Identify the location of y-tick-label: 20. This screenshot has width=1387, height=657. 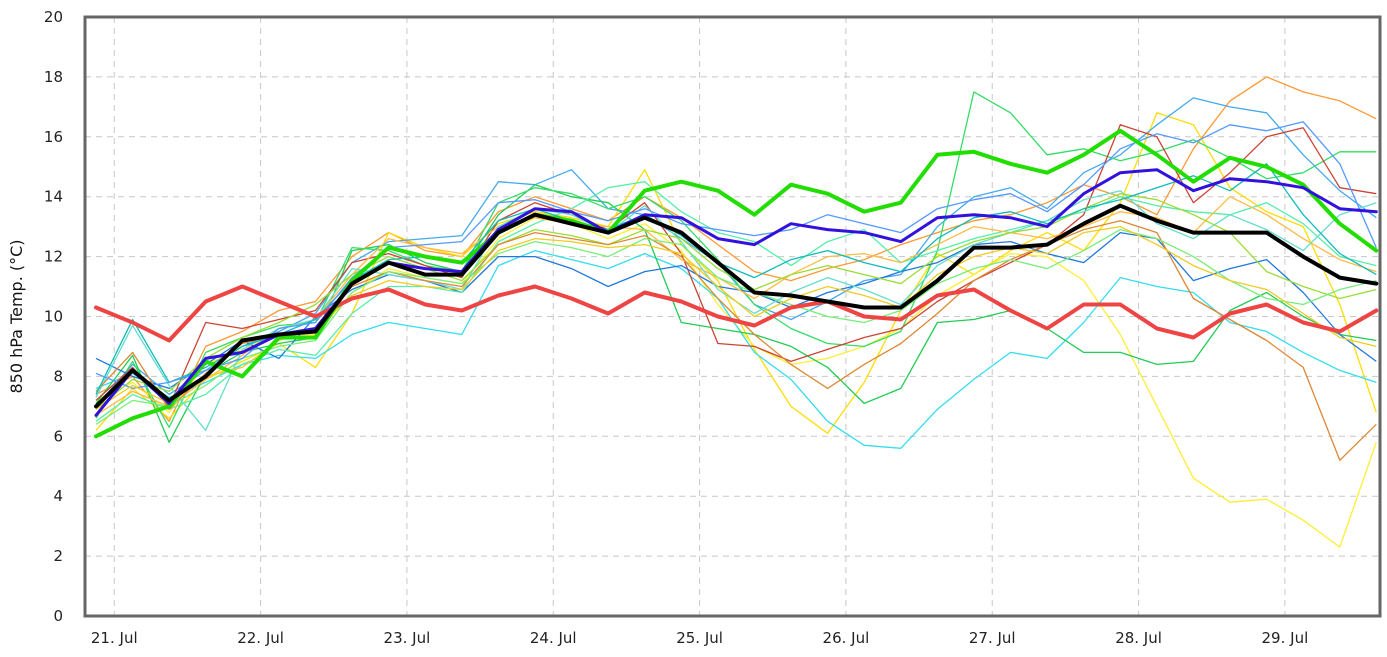
(53, 17).